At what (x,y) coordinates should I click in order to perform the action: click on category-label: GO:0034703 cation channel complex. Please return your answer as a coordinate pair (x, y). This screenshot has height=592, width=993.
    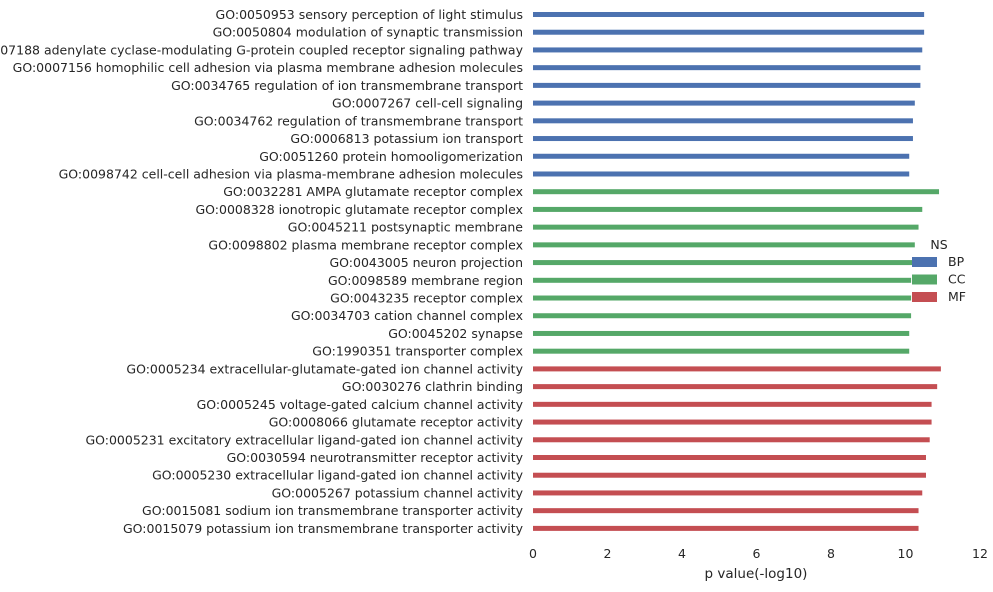
    Looking at the image, I should click on (407, 315).